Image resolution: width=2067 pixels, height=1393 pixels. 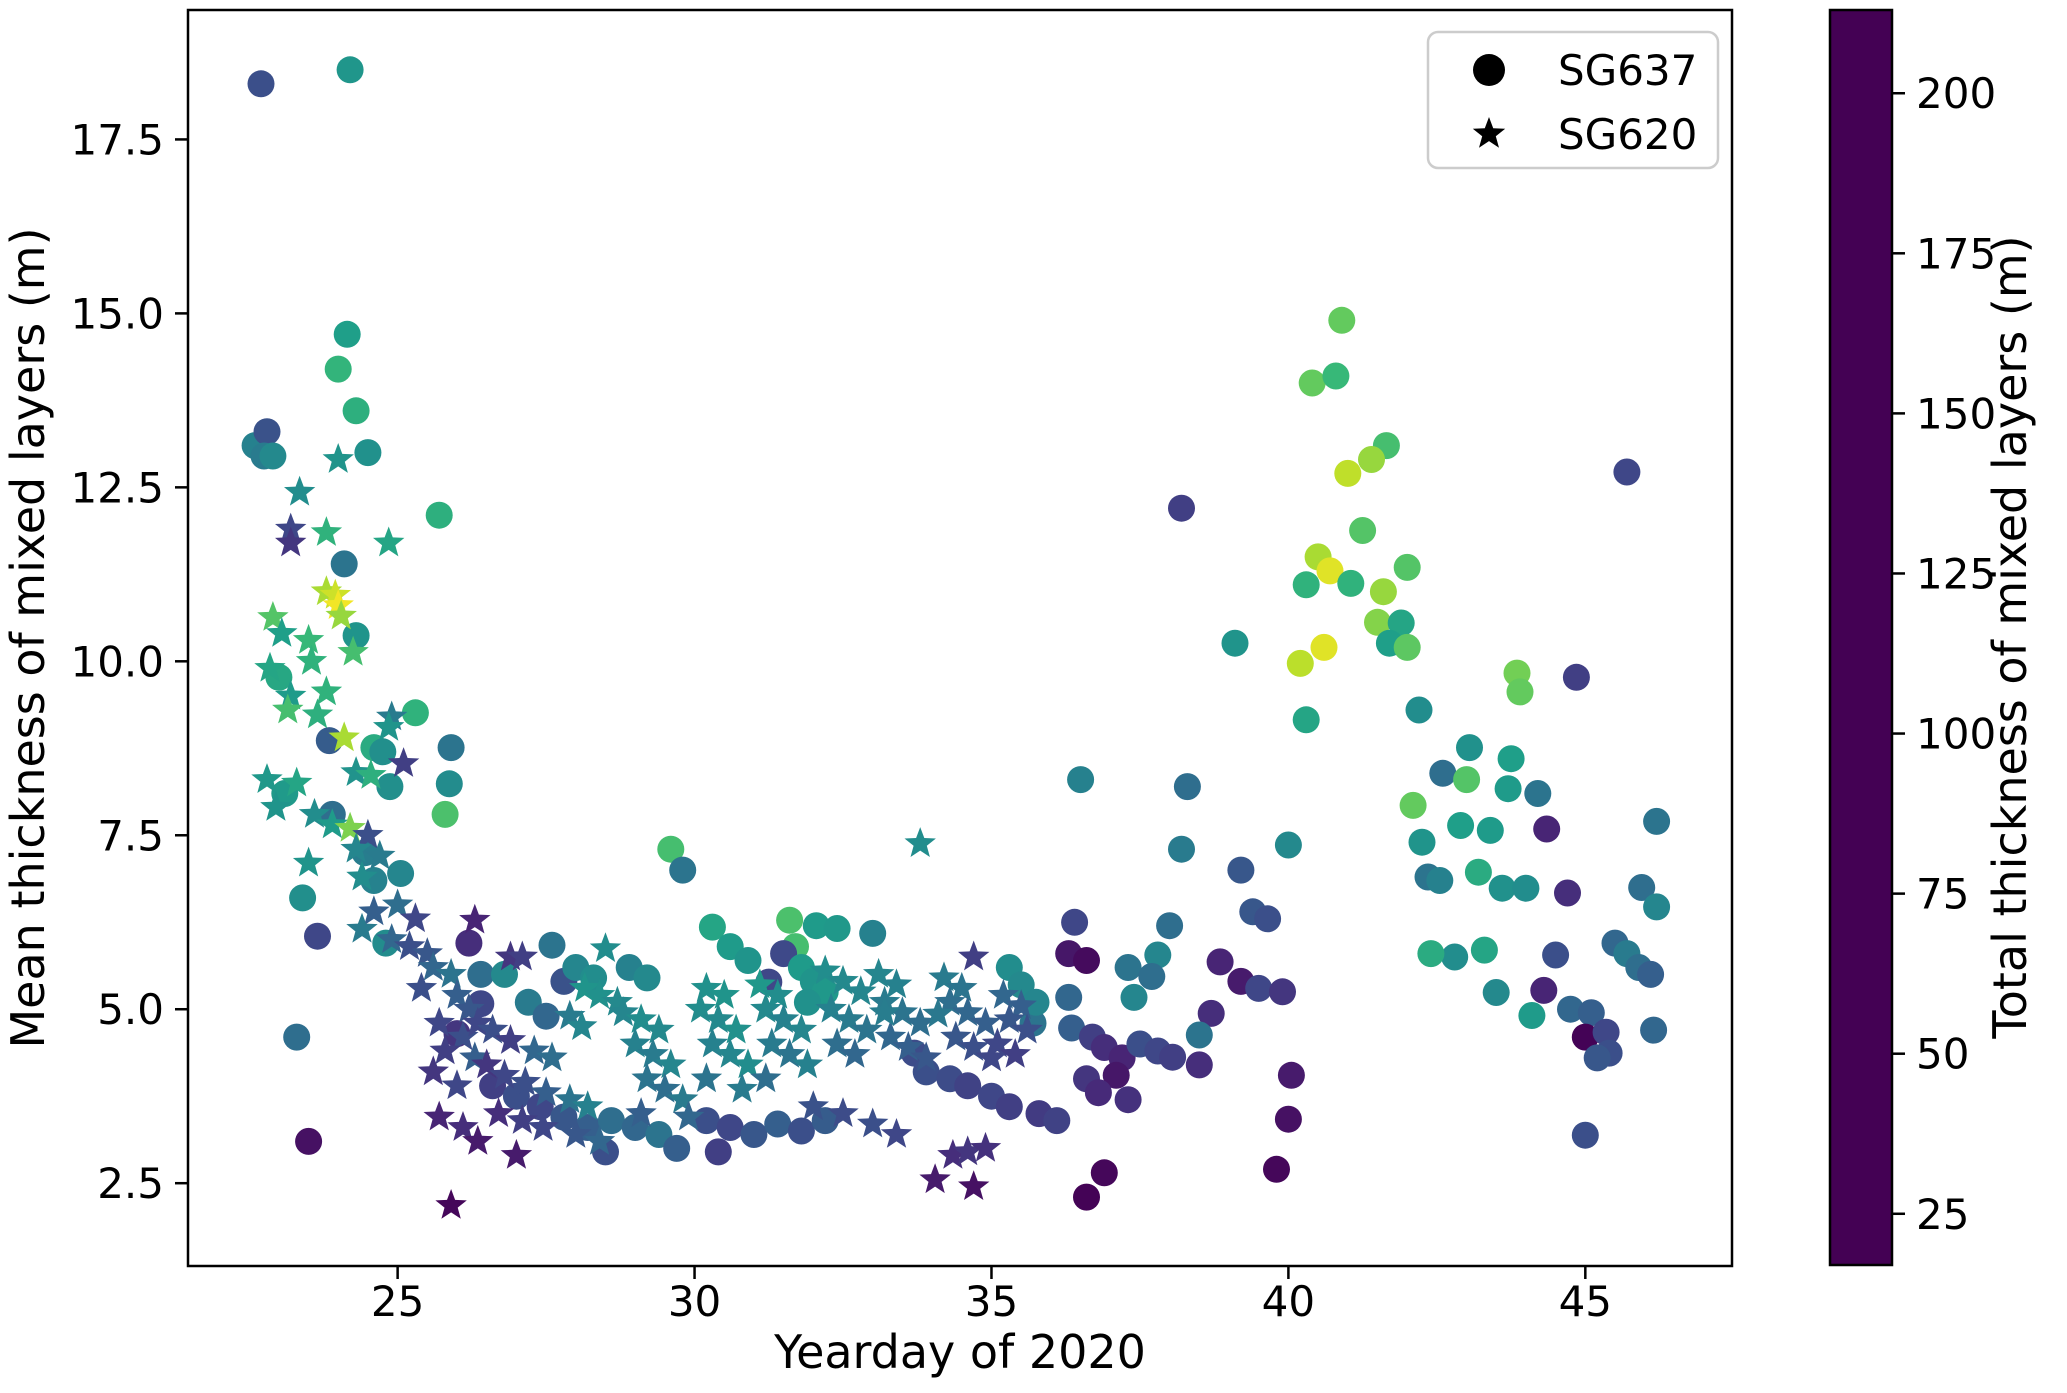 What do you see at coordinates (1585, 1301) in the screenshot?
I see `x-tick-label: 45` at bounding box center [1585, 1301].